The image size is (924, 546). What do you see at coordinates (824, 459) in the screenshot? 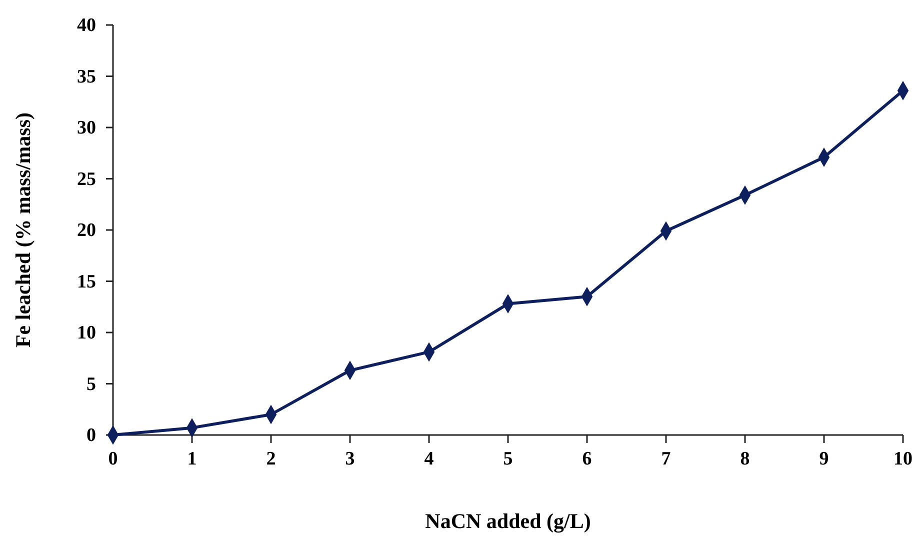
I see `x-tick-label: 9` at bounding box center [824, 459].